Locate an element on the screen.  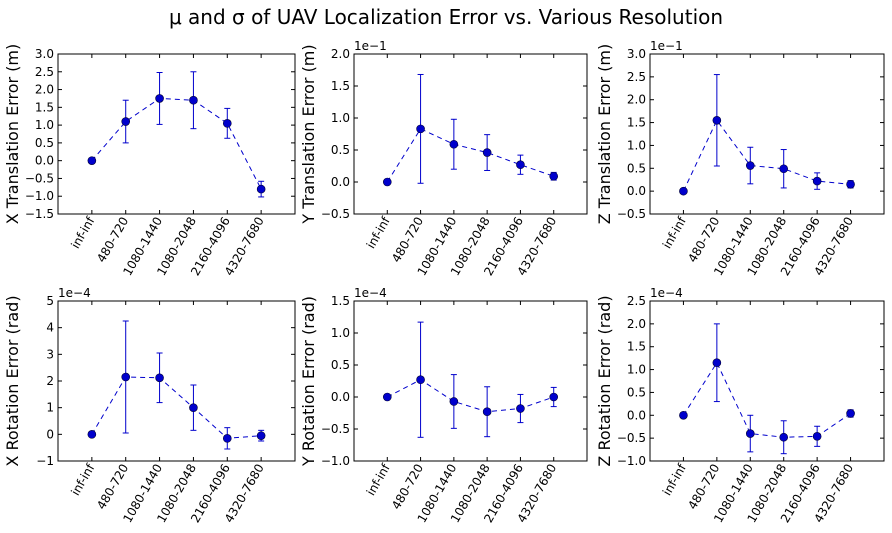
ytick-label: 2 is located at coordinates (50, 381).